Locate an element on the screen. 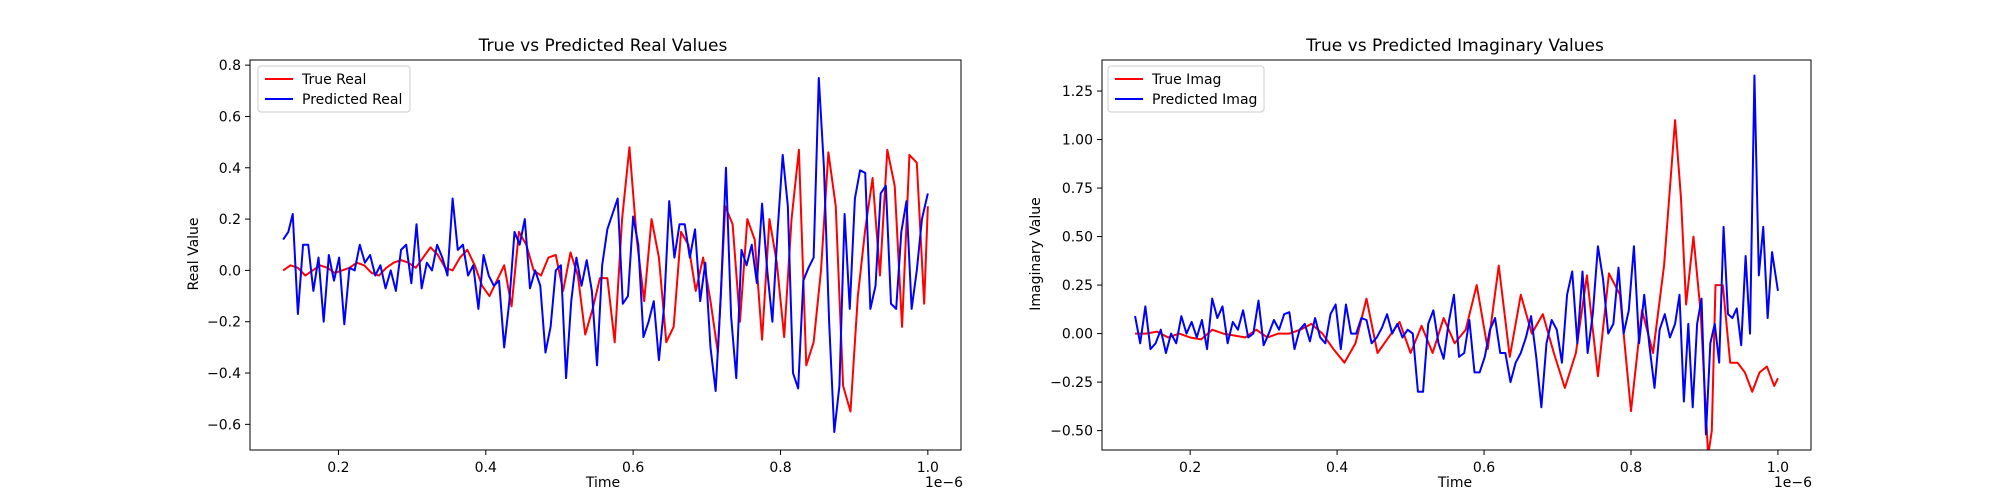 Image resolution: width=2000 pixels, height=500 pixels. legend-label-true-imag: True Imag is located at coordinates (1186, 80).